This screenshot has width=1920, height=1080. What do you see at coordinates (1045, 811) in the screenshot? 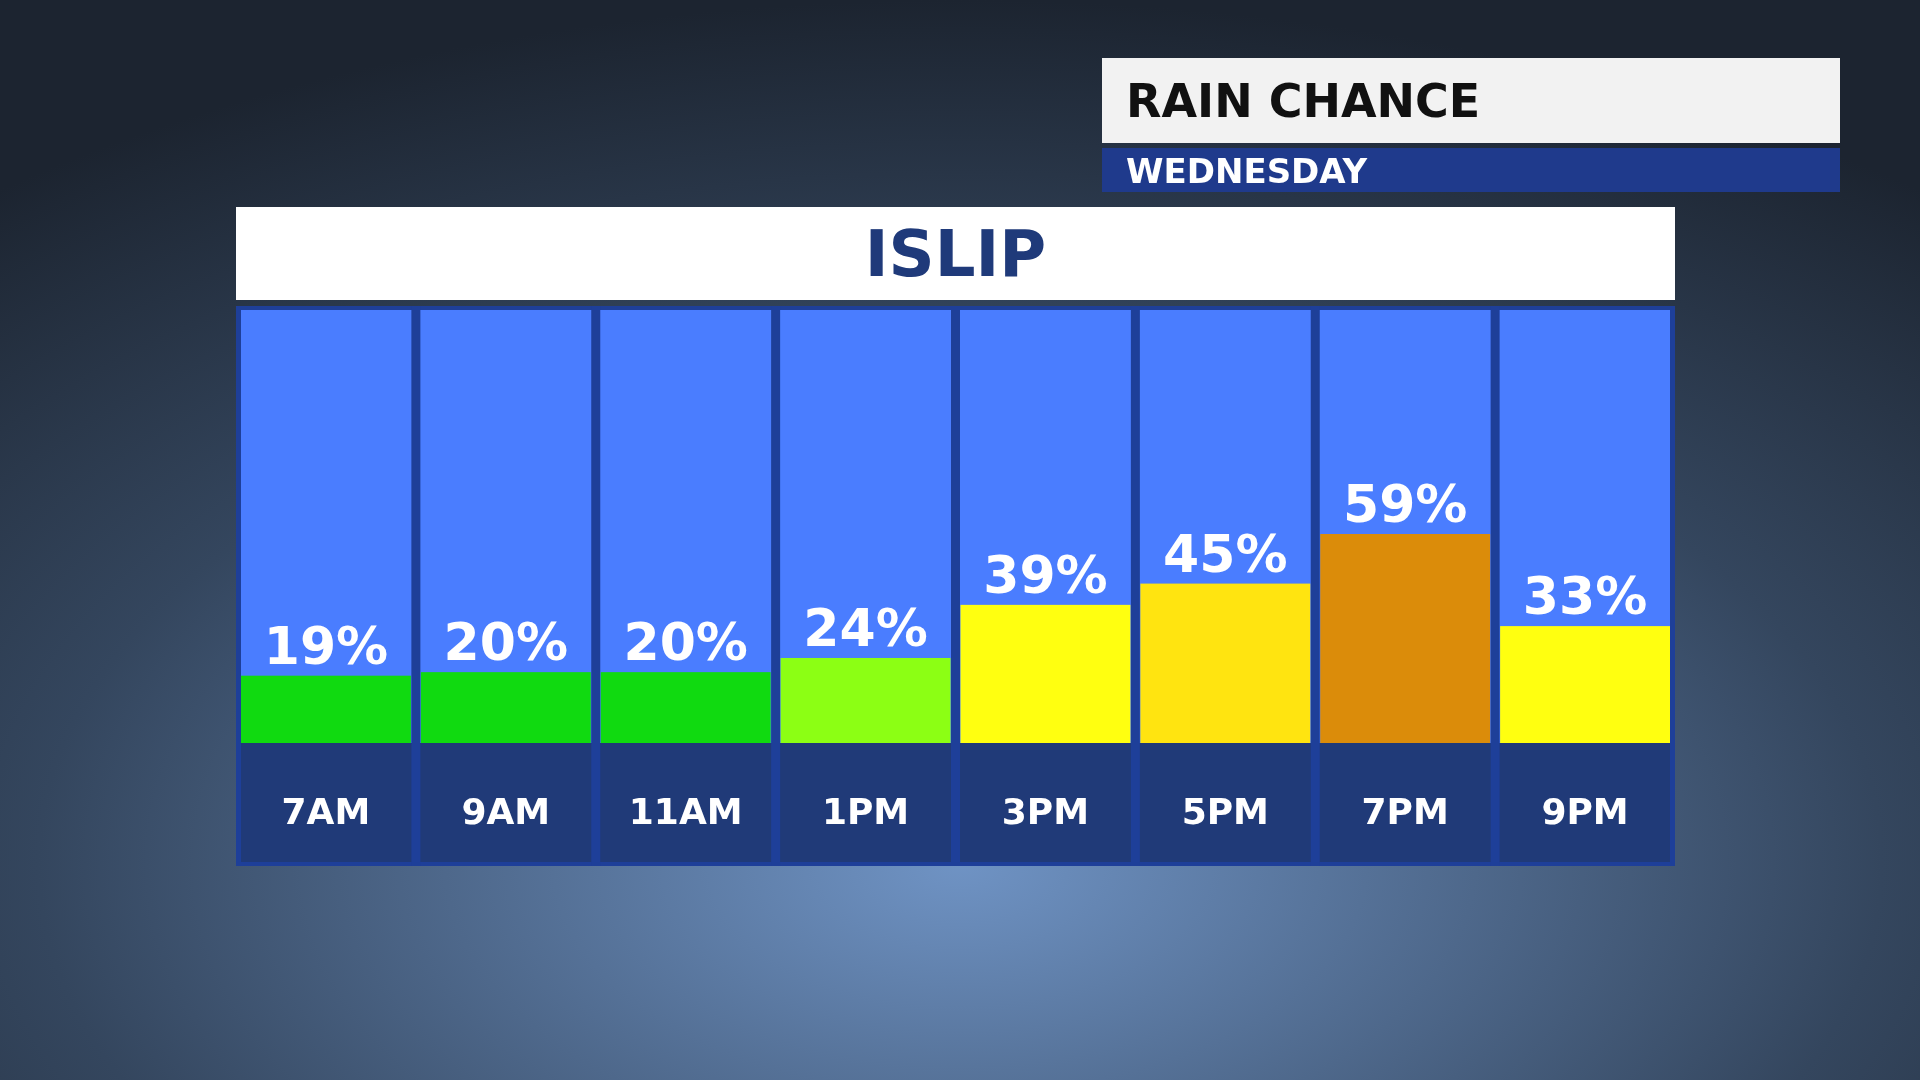
I see `x-tick-label: 3PM` at bounding box center [1045, 811].